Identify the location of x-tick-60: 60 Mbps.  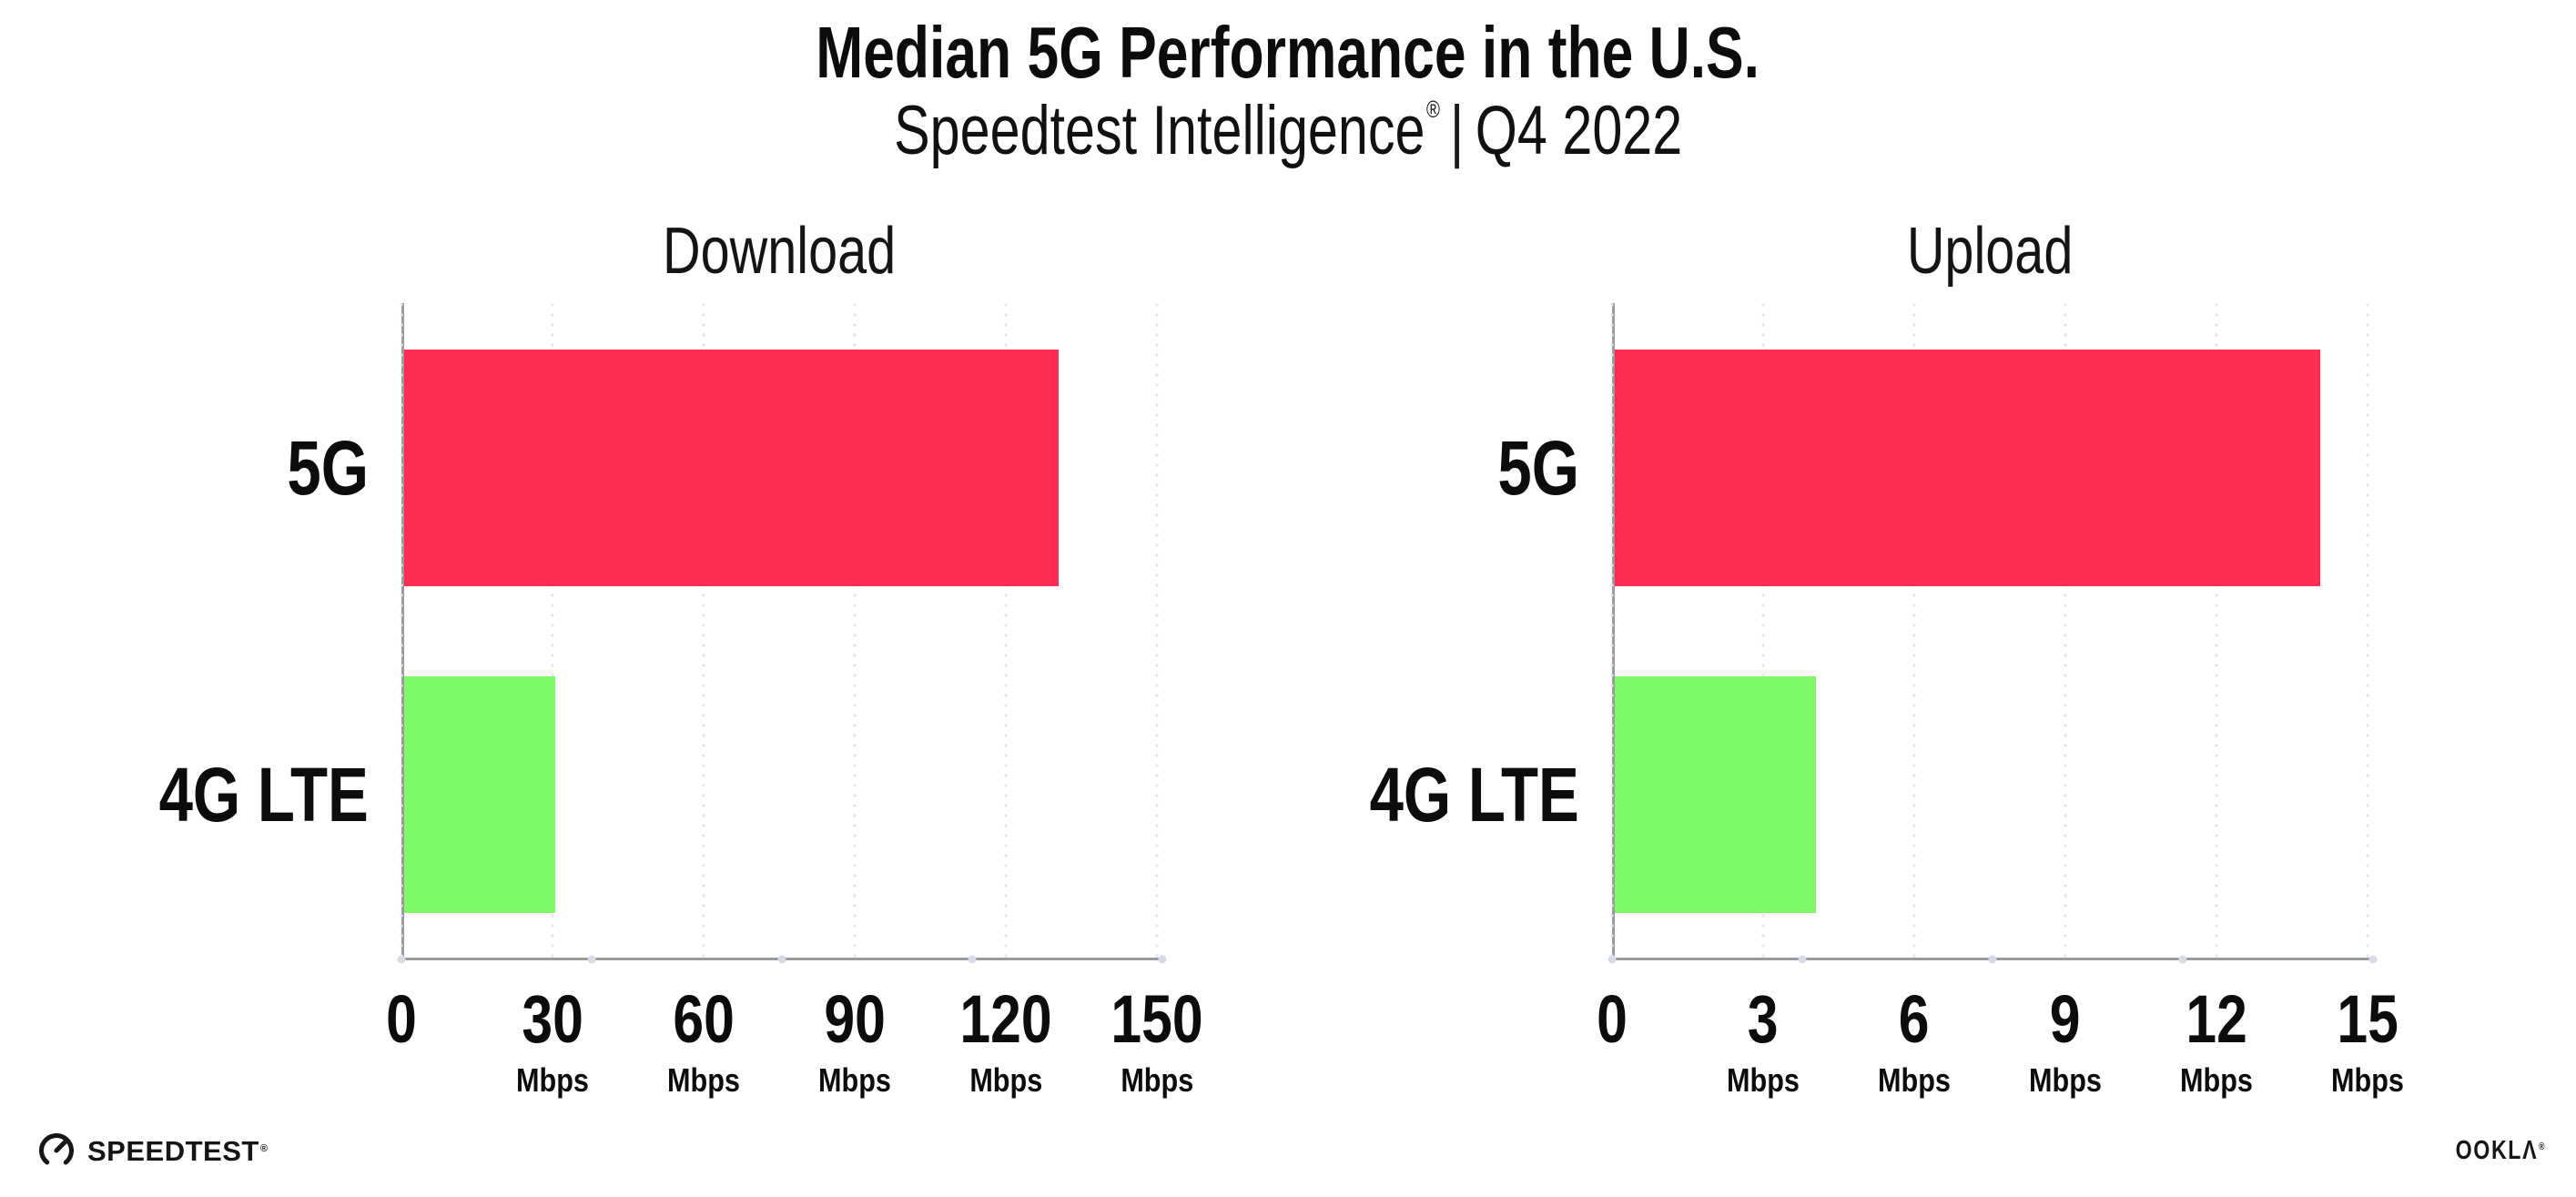
(703, 1041).